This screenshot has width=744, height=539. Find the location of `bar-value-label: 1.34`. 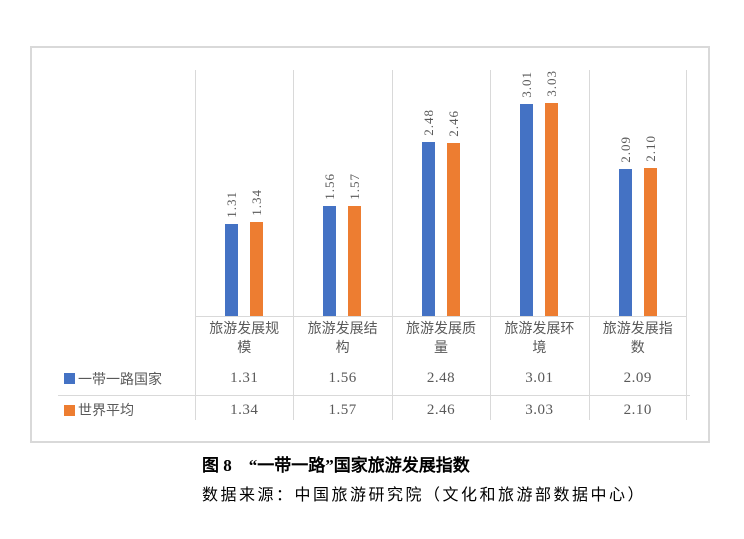

bar-value-label: 1.34 is located at coordinates (256, 202).